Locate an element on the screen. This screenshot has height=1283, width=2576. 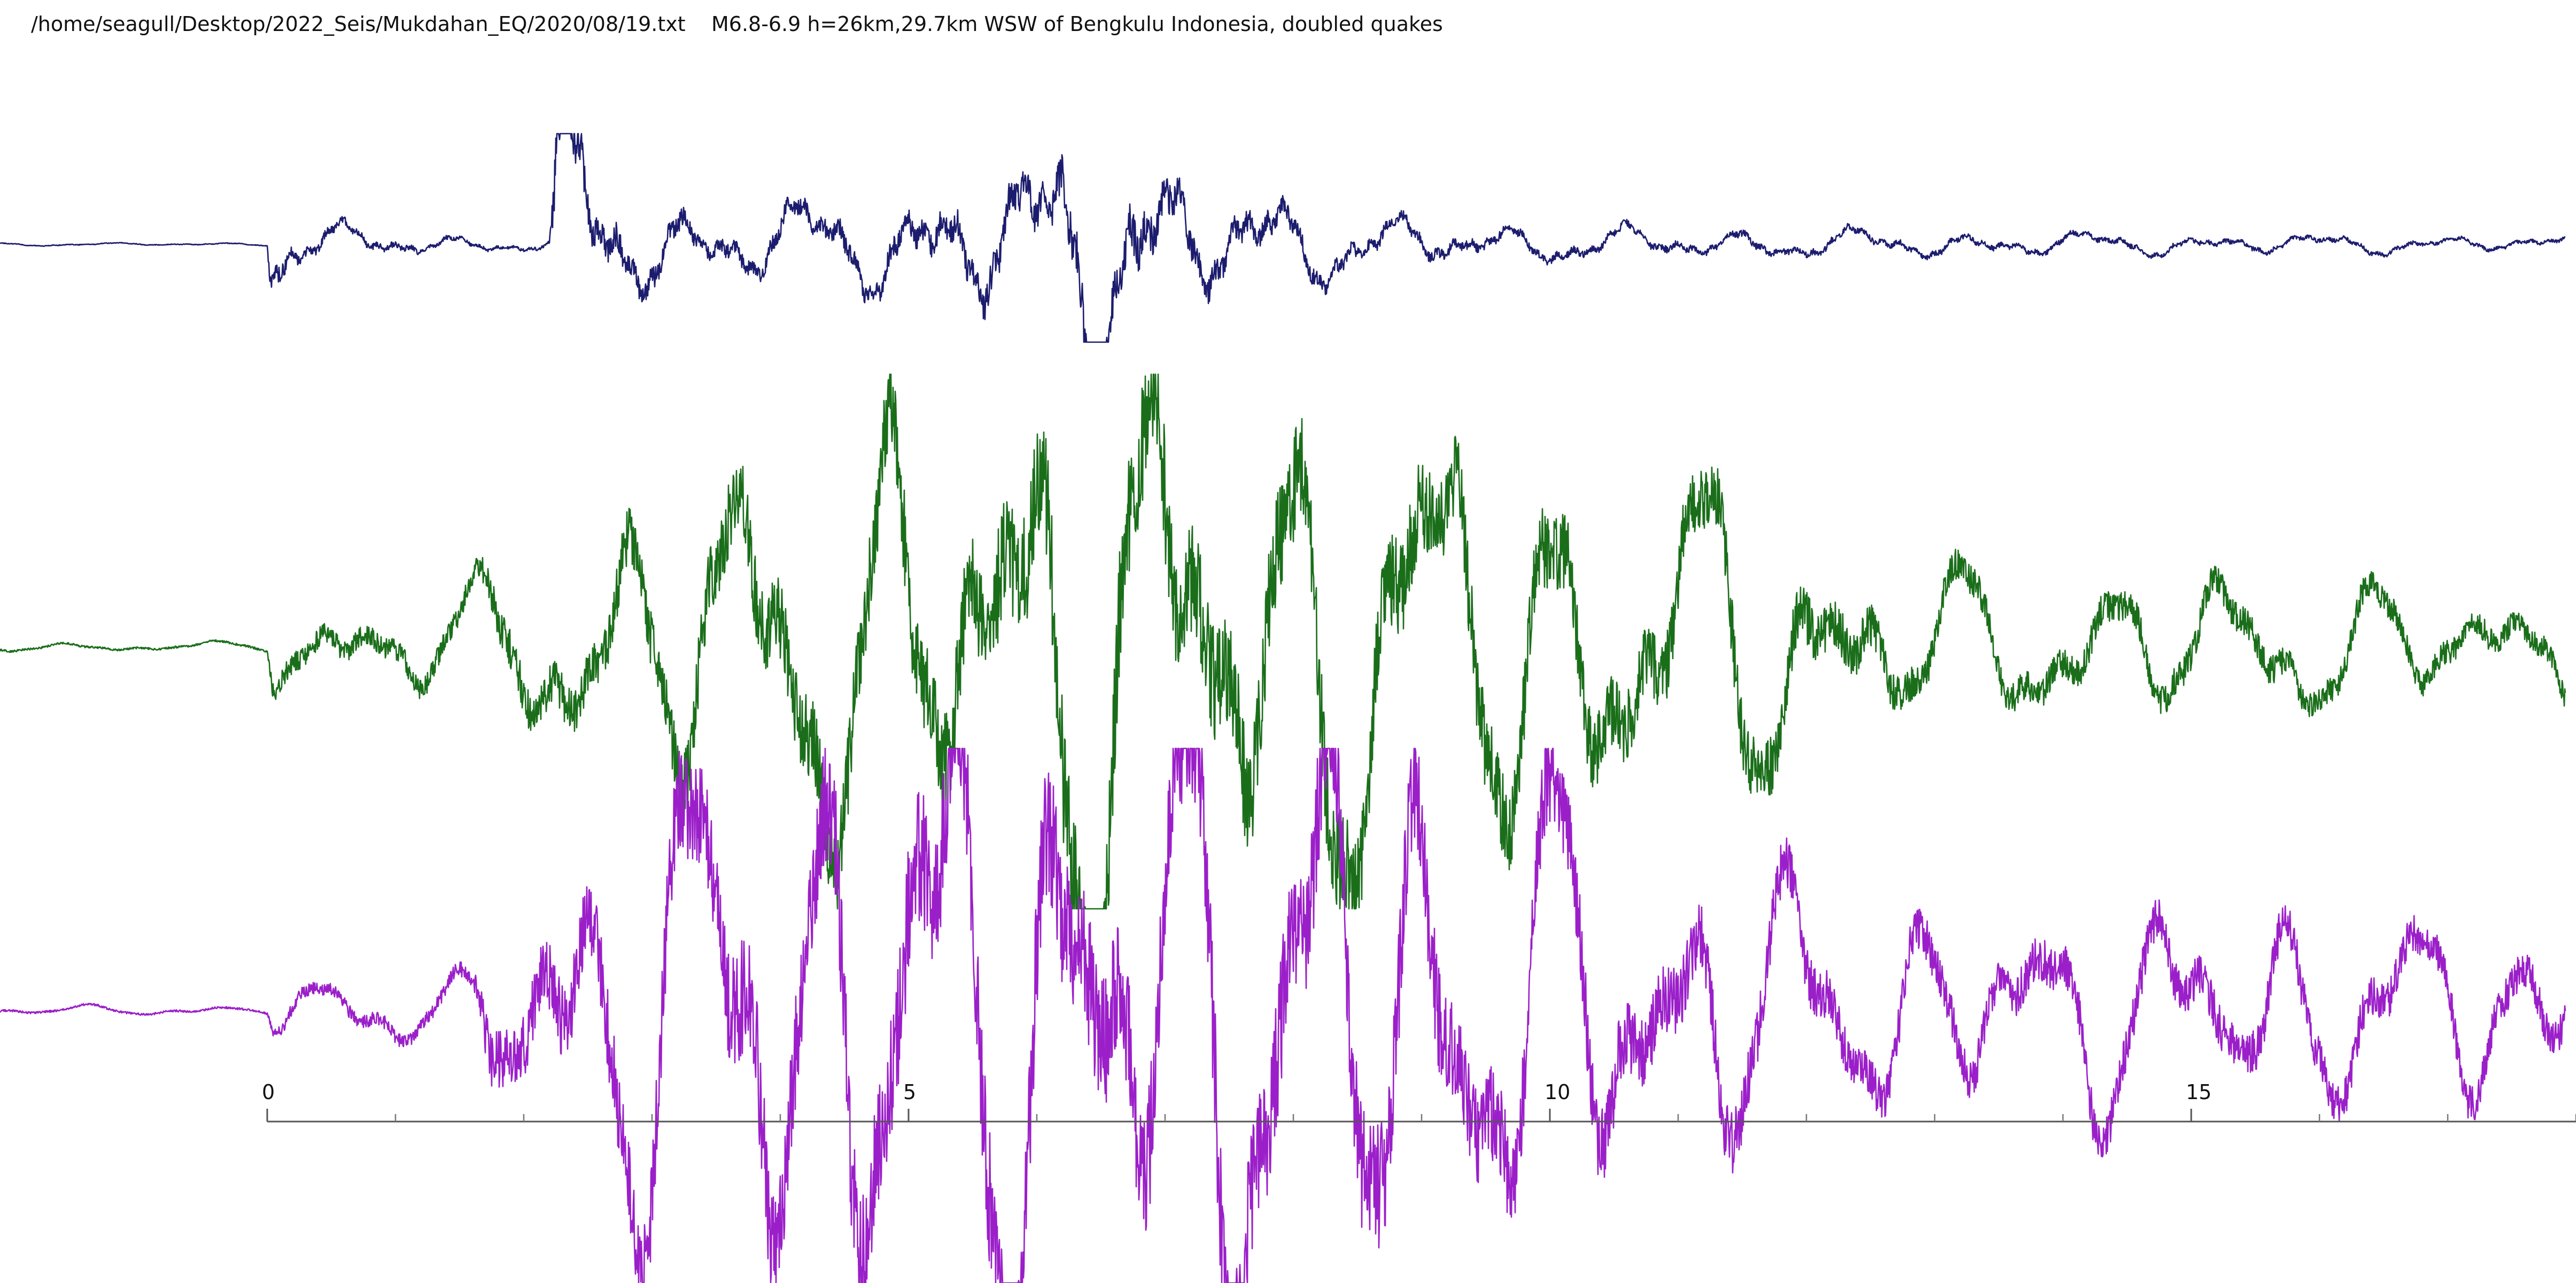
tick-label: 10 is located at coordinates (1557, 1092).